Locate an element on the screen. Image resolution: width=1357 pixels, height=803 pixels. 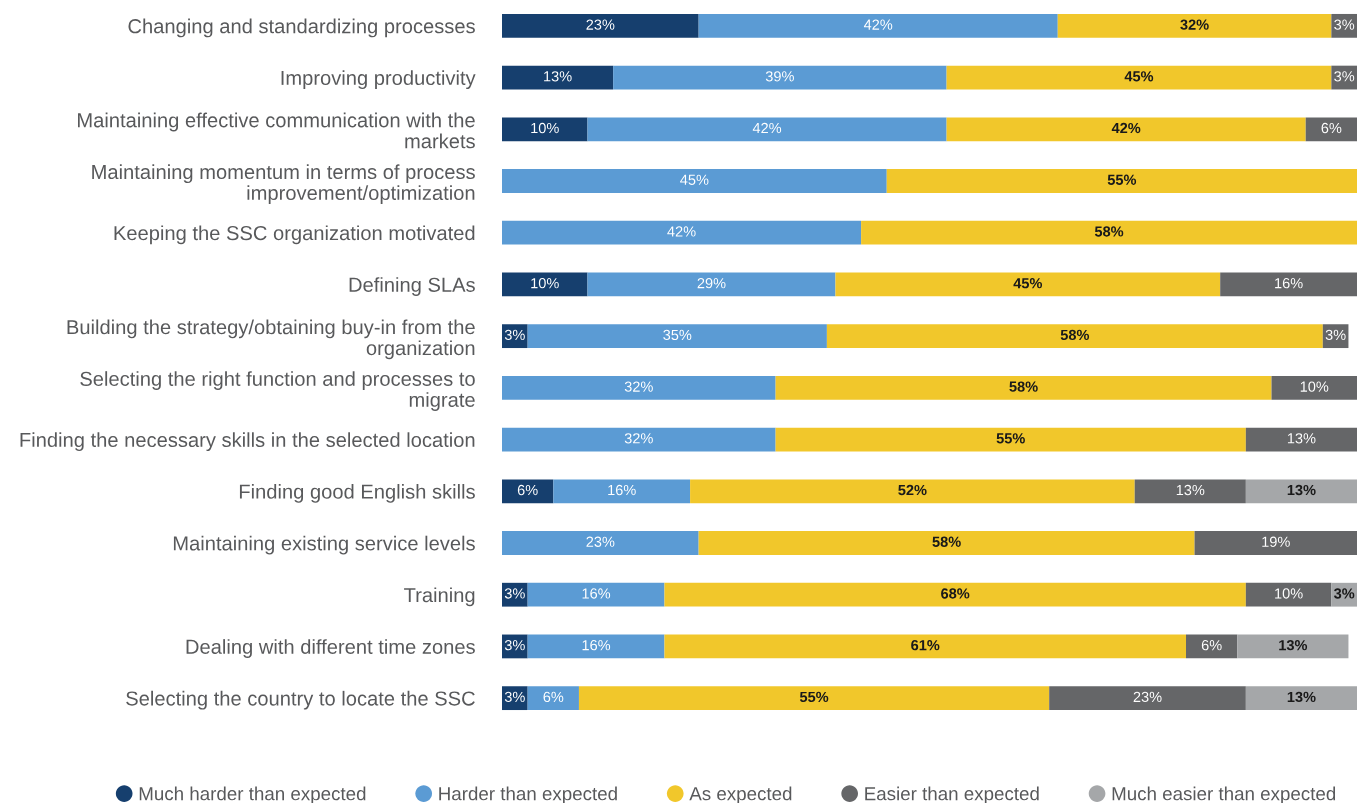
data-label: 6% is located at coordinates (1211, 645).